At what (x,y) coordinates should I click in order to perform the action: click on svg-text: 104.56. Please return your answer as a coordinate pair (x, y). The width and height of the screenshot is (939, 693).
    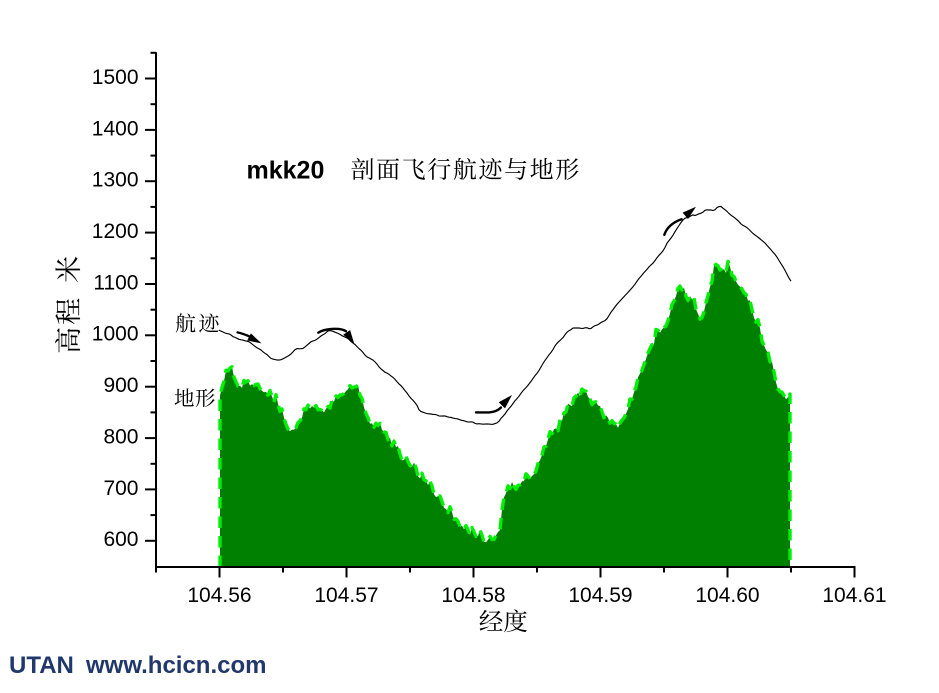
    Looking at the image, I should click on (219, 595).